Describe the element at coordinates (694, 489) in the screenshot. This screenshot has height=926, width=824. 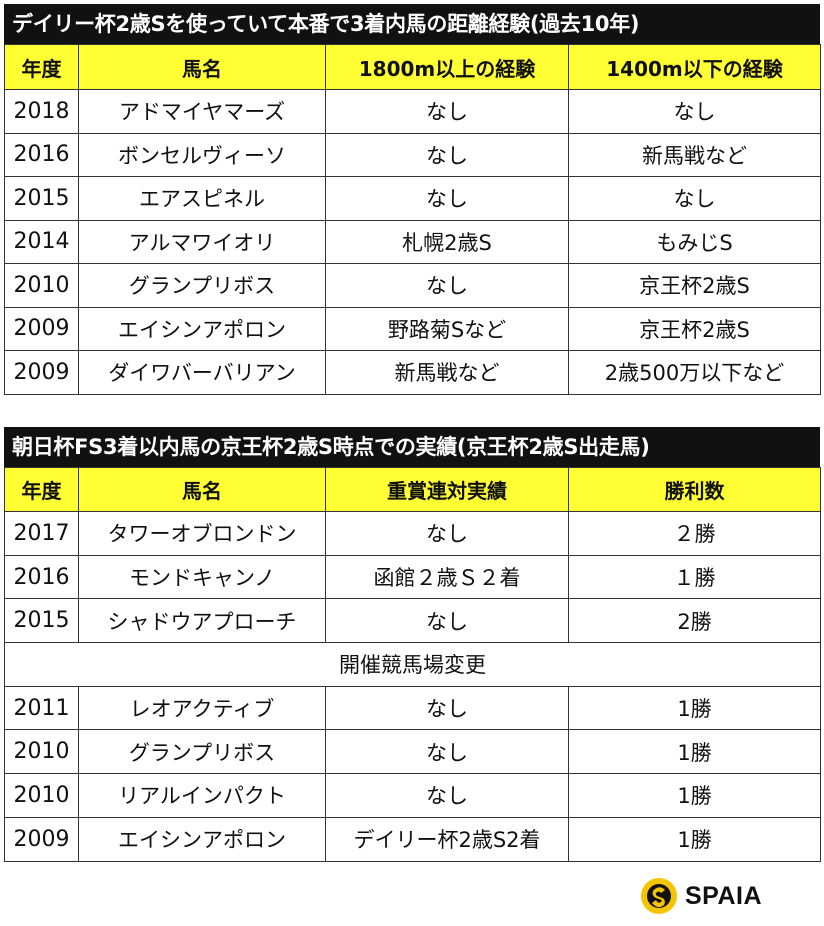
I see `header-wins: 勝利数` at that location.